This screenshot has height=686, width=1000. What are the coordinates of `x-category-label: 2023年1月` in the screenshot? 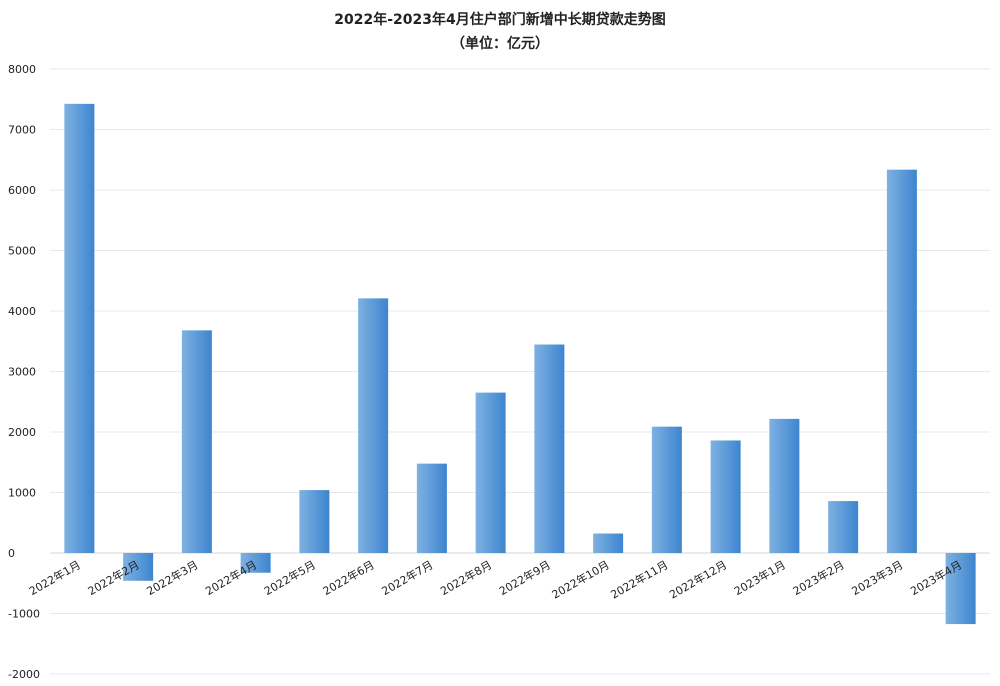 It's located at (760, 577).